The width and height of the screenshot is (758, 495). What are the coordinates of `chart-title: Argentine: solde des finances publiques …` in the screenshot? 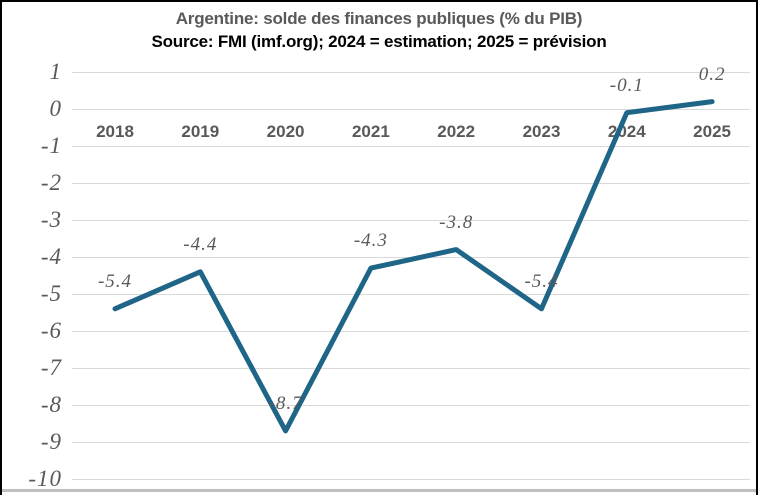 It's located at (379, 18).